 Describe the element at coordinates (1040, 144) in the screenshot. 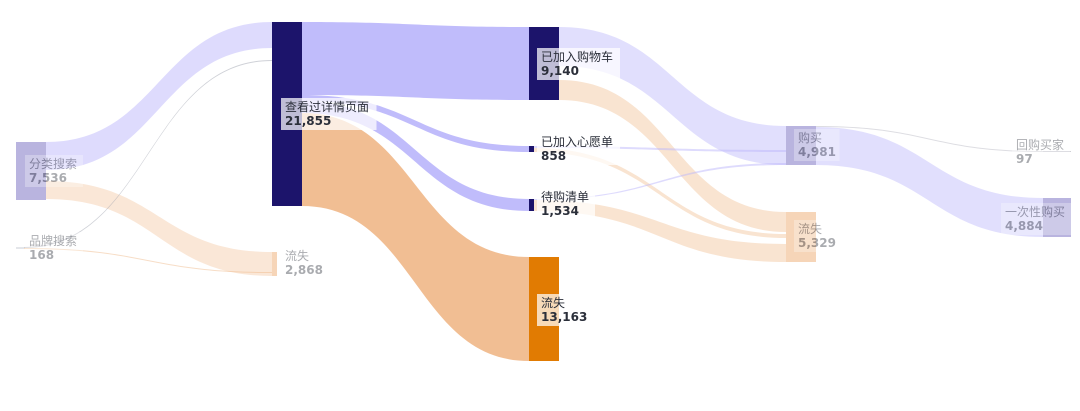

I see `node-name-repeat: 回购买家` at that location.